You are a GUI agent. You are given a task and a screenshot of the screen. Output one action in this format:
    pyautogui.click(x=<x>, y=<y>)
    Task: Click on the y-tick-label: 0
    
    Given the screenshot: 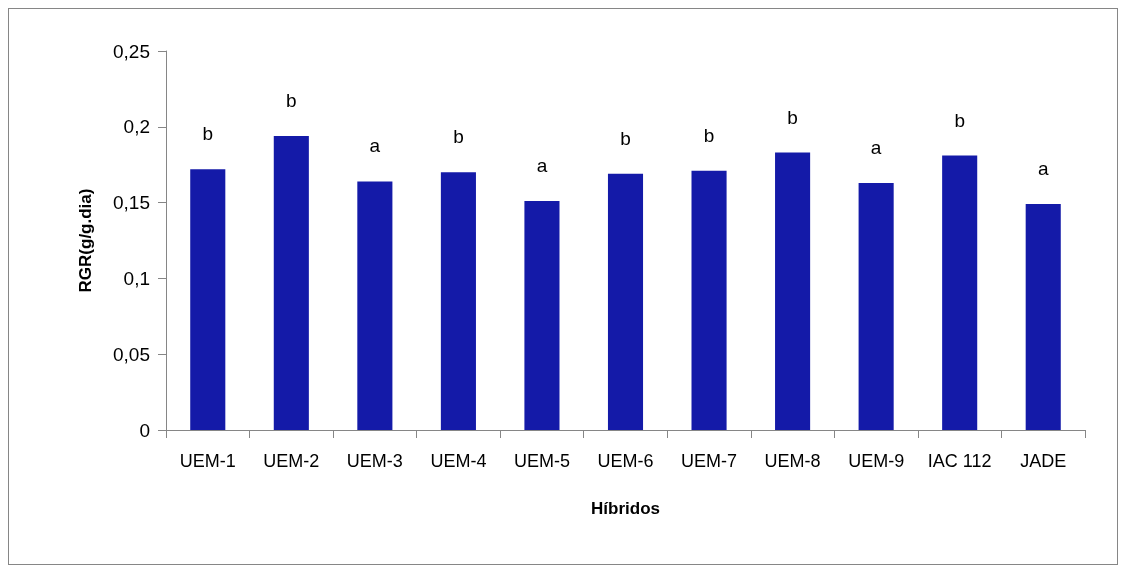 What is the action you would take?
    pyautogui.click(x=144, y=430)
    